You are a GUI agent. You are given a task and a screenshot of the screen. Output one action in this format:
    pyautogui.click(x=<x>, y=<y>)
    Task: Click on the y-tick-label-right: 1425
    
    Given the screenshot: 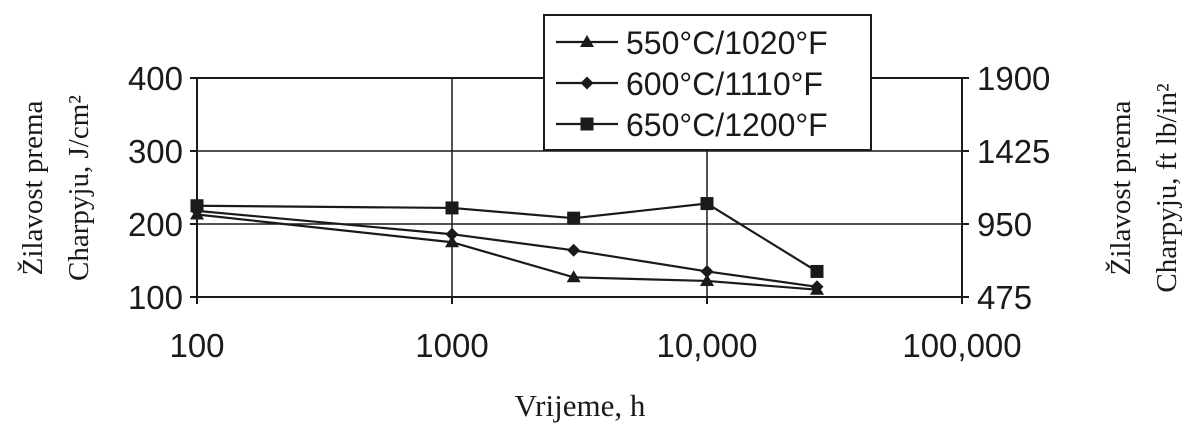 What is the action you would take?
    pyautogui.click(x=1013, y=151)
    